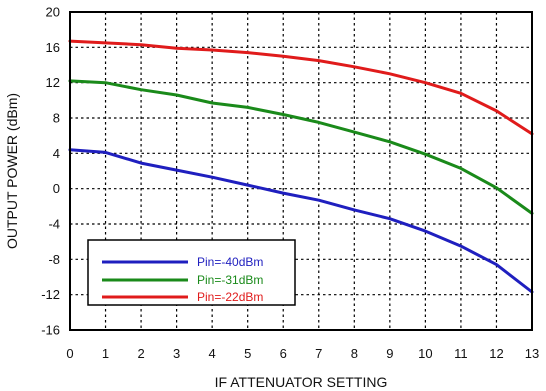 The image size is (546, 391). What do you see at coordinates (105, 353) in the screenshot?
I see `x-tick-label: 1` at bounding box center [105, 353].